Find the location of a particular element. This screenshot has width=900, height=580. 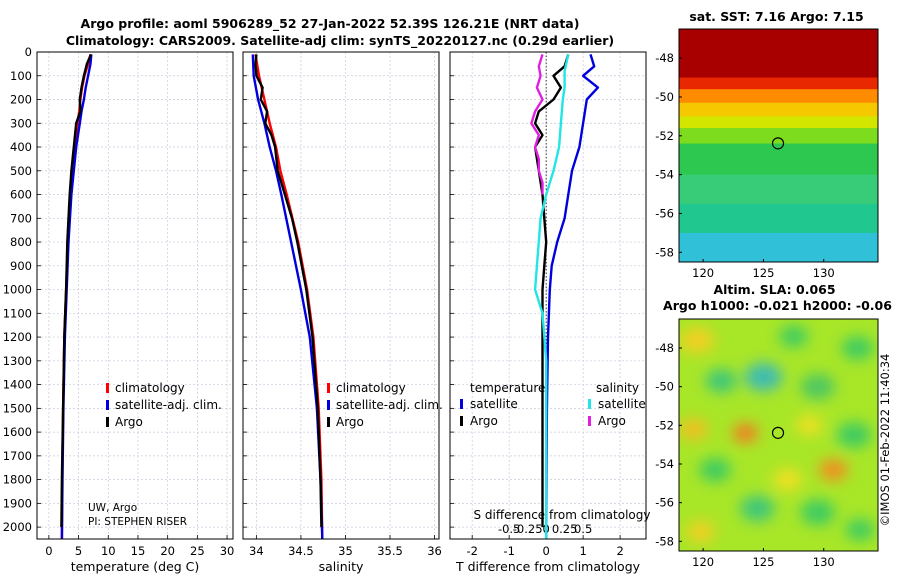

x-tick-label: 120 is located at coordinates (703, 273).